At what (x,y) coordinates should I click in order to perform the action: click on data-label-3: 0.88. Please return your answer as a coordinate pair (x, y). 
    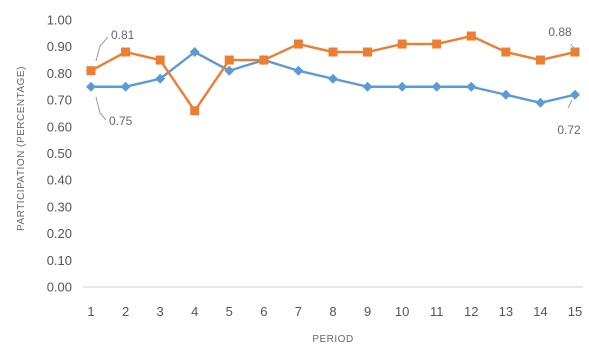
    Looking at the image, I should click on (562, 38).